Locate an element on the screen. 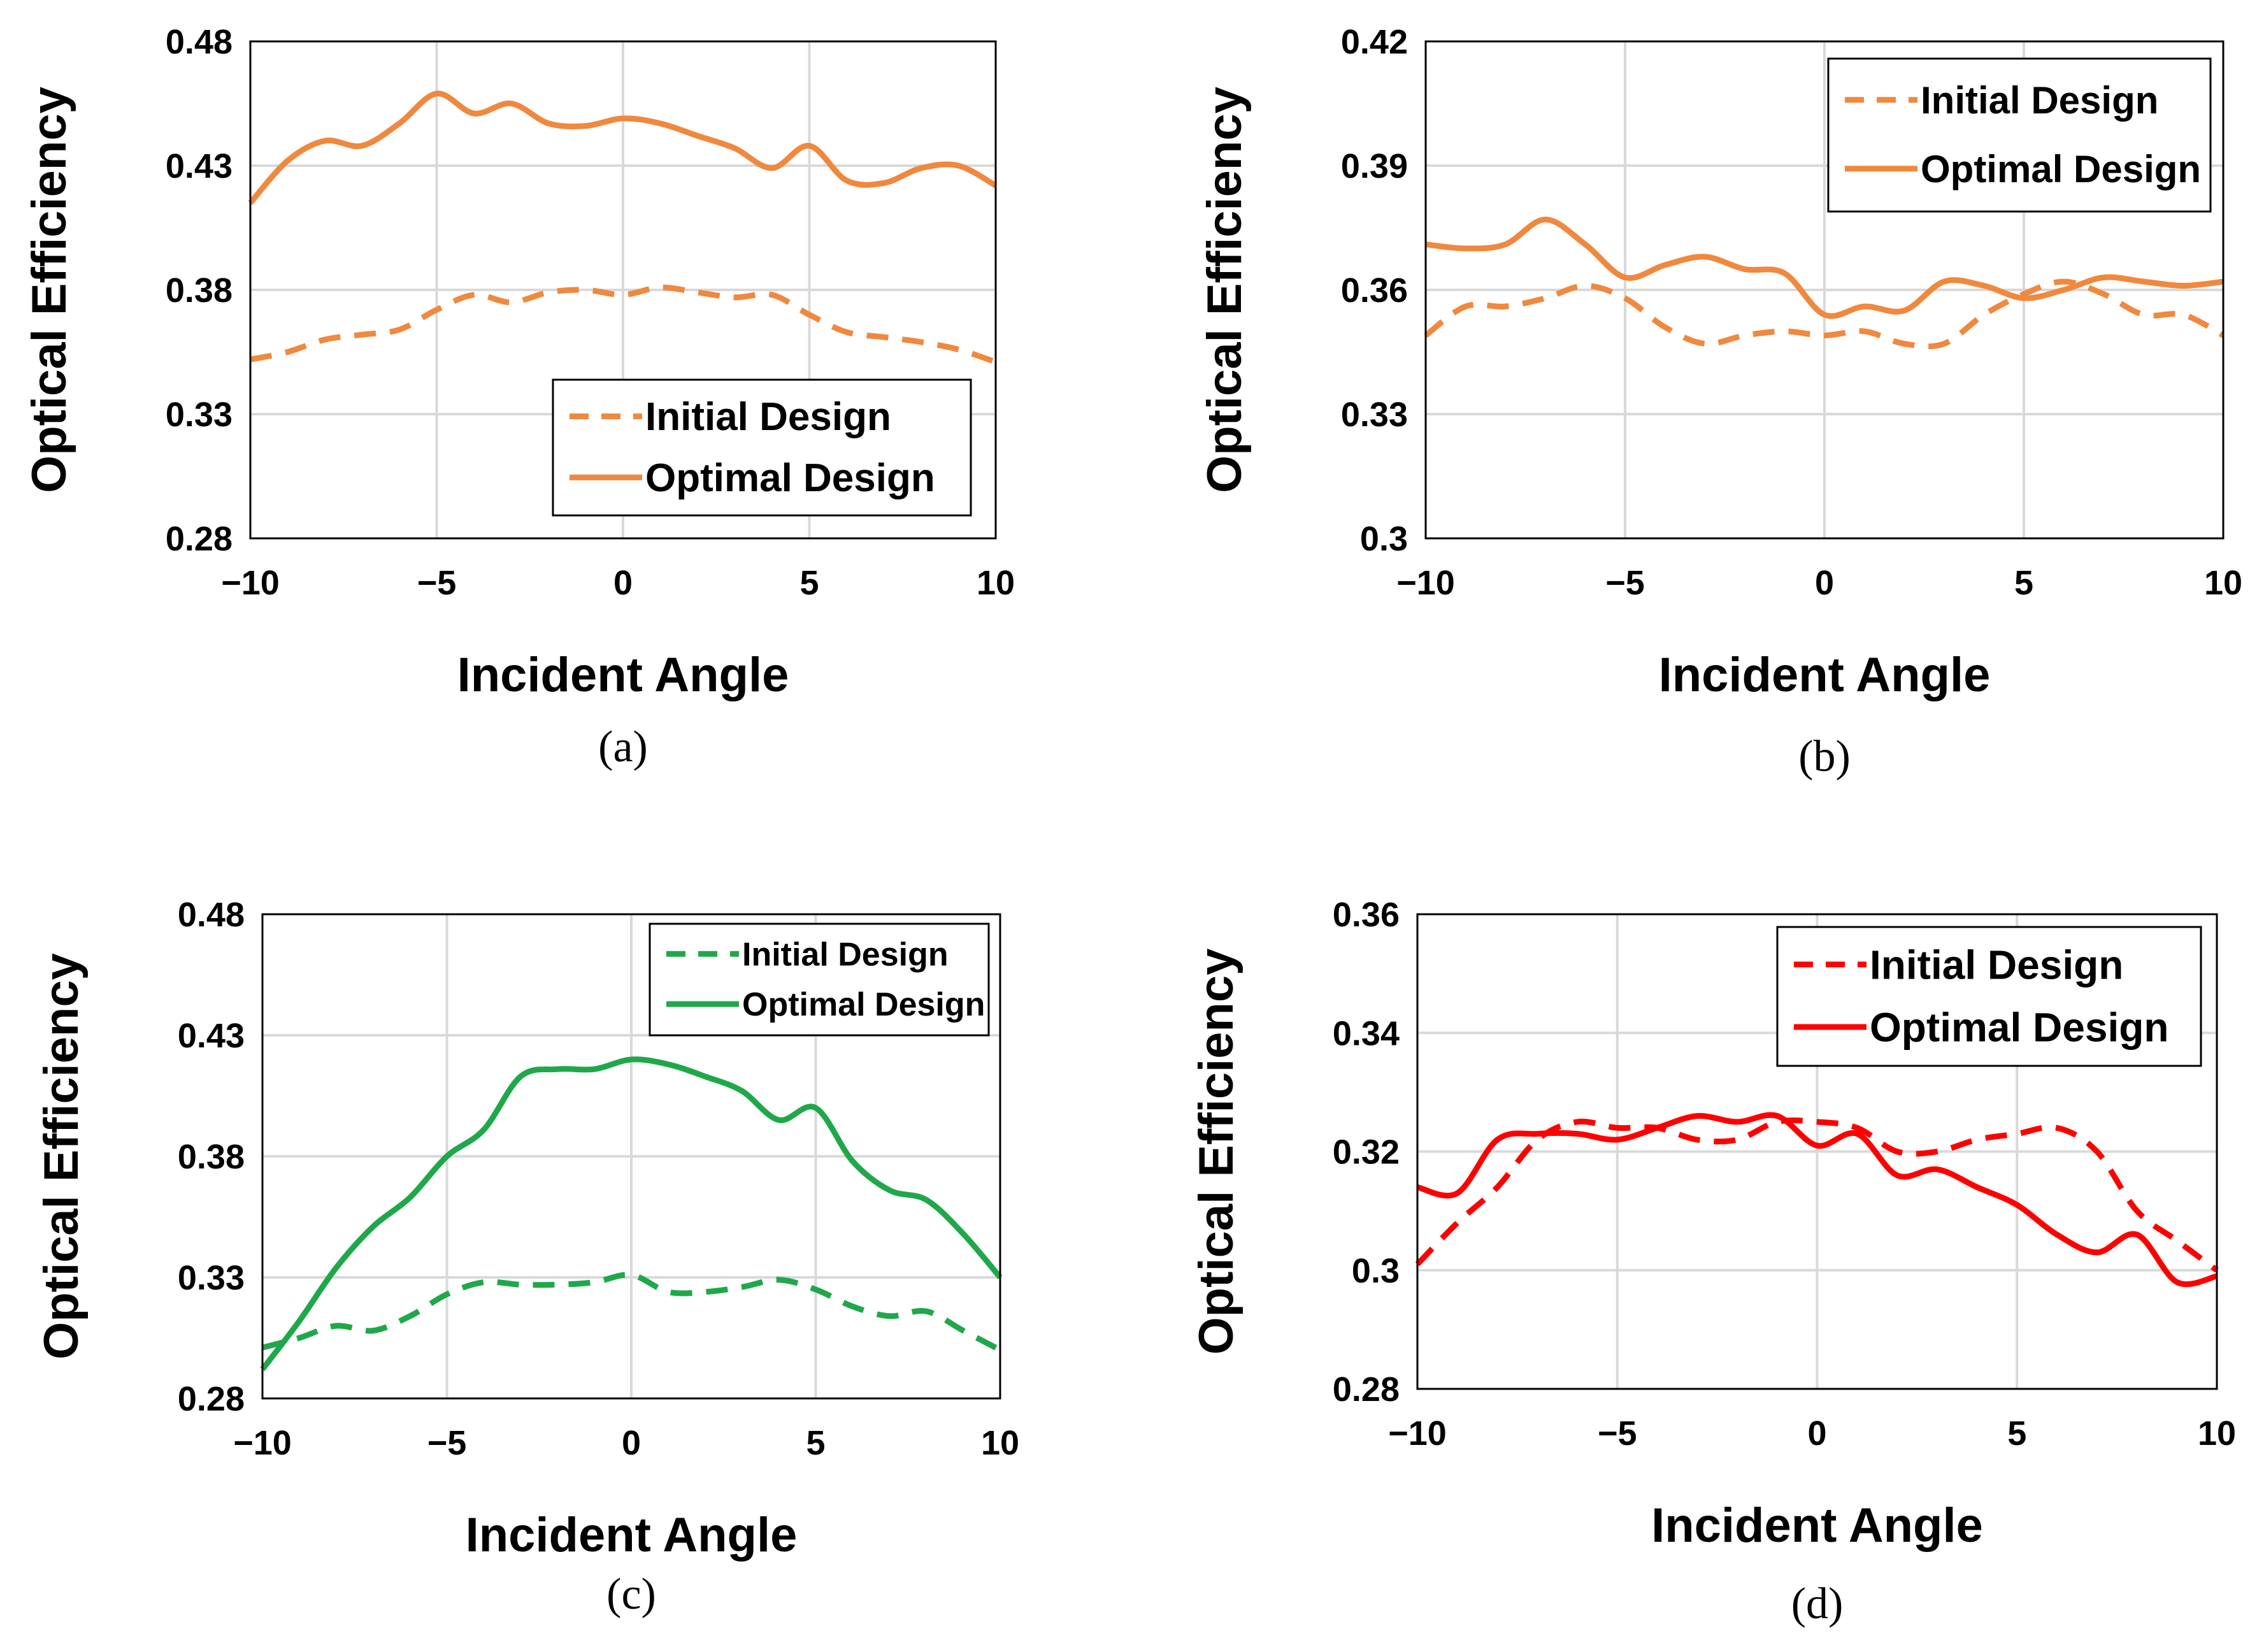 The image size is (2250, 1652). y-tick-label: 0.34 is located at coordinates (1366, 1033).